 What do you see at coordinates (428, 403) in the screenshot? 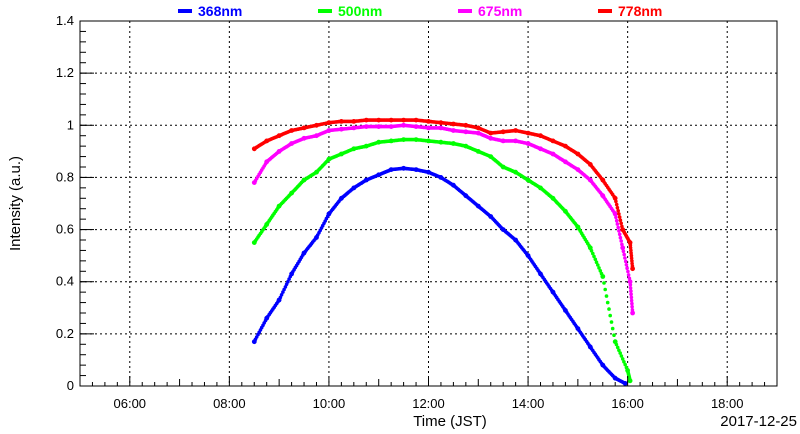
I see `x-tick-label: 12:00` at bounding box center [428, 403].